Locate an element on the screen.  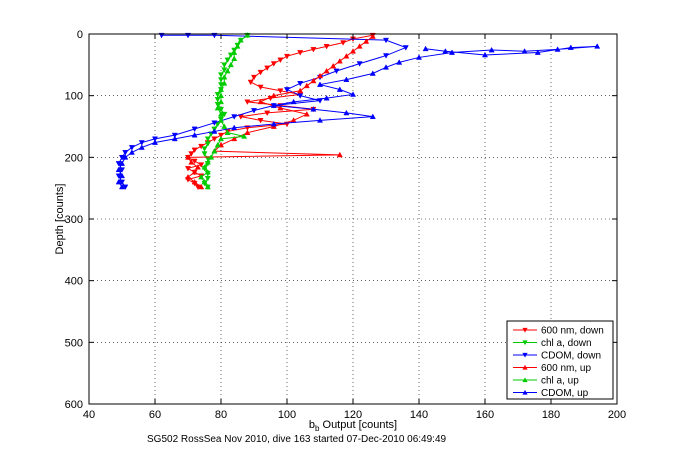
legend-label: CDOM, down is located at coordinates (571, 356).